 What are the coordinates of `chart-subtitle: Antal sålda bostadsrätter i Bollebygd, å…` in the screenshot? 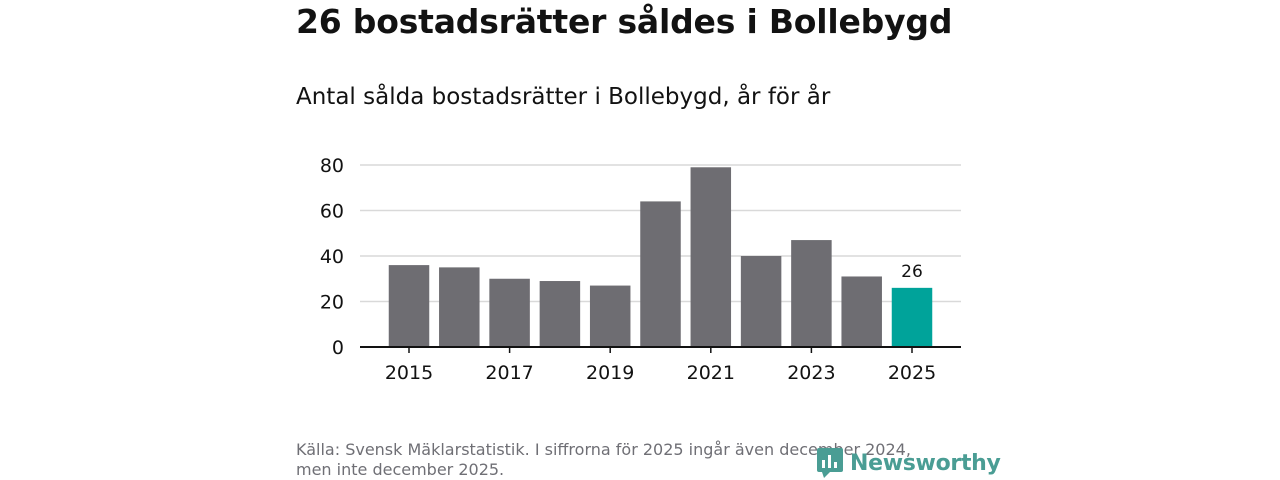 It's located at (563, 97).